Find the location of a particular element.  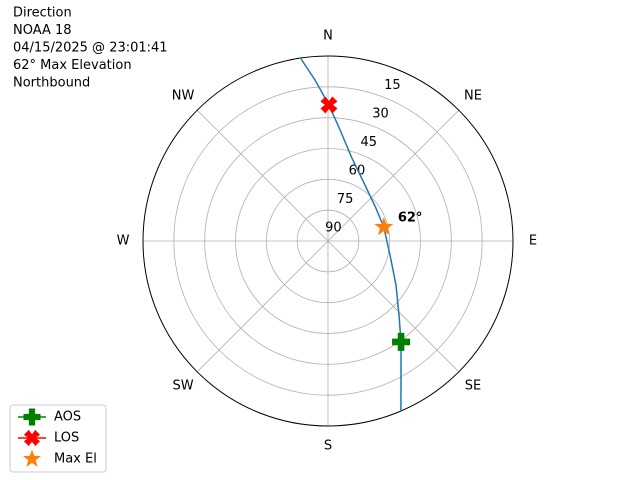

theta-tick-label: SW is located at coordinates (182, 385).